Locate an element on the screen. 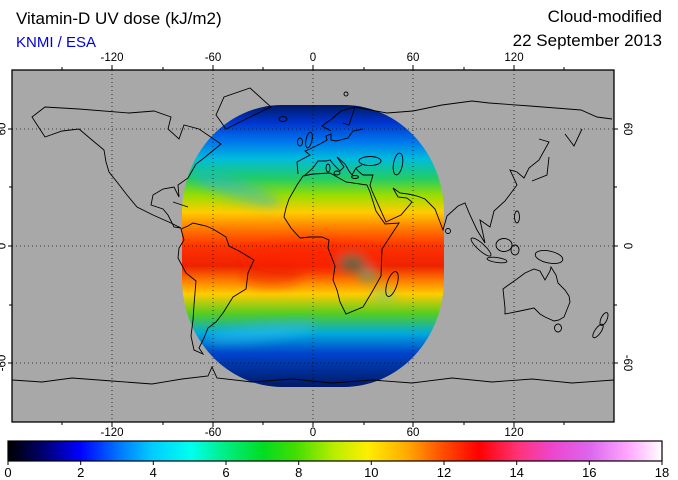  cbar-tick-label: 10 is located at coordinates (371, 472).